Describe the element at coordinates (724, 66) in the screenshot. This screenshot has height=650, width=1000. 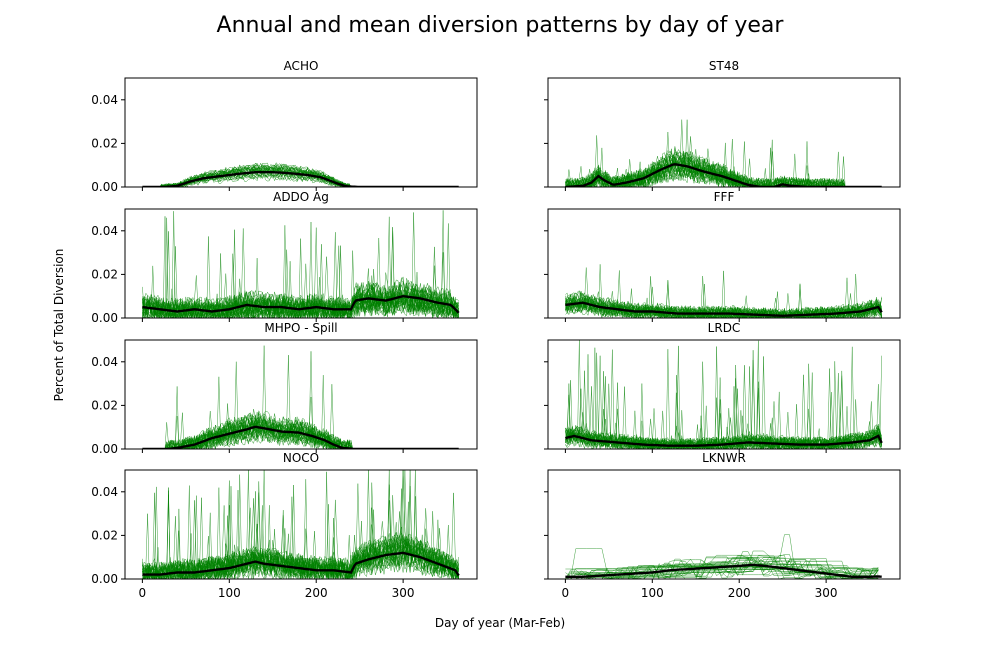
I see `panel-title: ST48` at that location.